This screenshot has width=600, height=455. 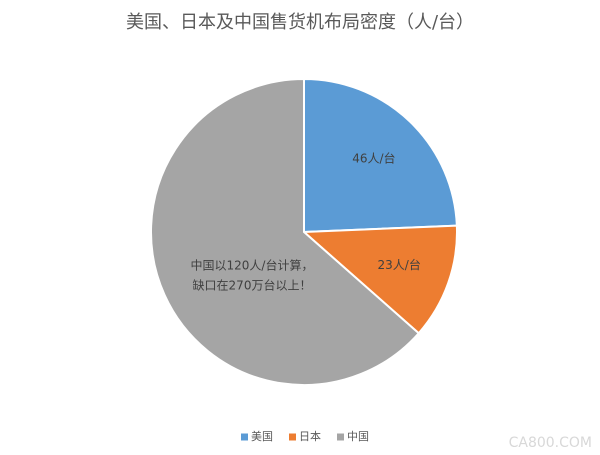 What do you see at coordinates (373, 158) in the screenshot?
I see `data-label: 46人/台` at bounding box center [373, 158].